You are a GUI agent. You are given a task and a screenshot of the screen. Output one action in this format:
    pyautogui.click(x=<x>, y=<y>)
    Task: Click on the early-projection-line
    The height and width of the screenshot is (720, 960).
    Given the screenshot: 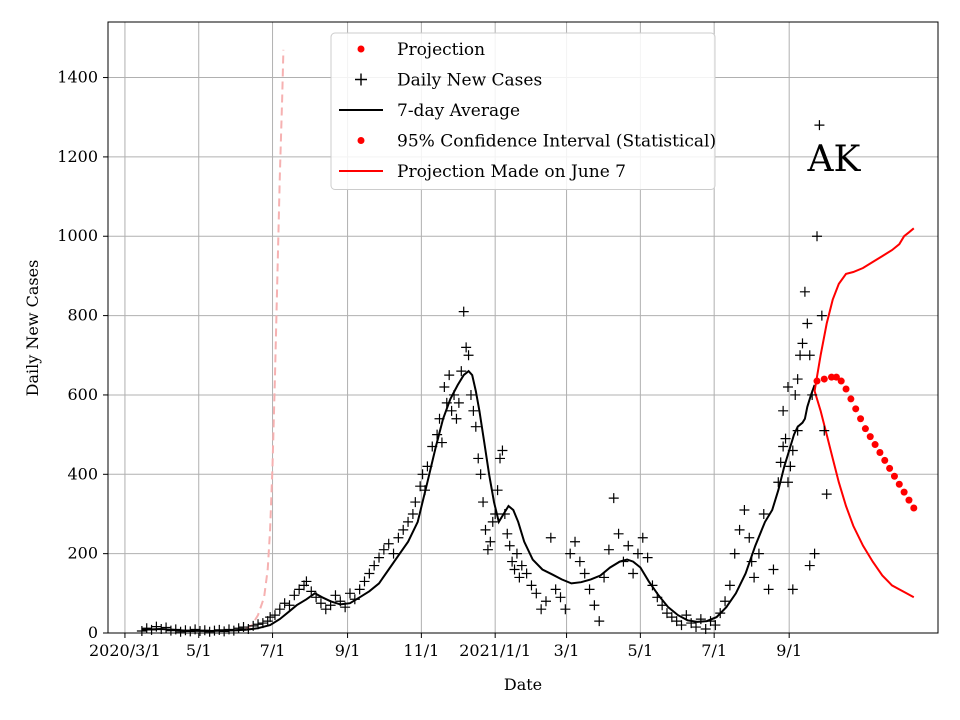 What is the action you would take?
    pyautogui.click(x=265, y=339)
    